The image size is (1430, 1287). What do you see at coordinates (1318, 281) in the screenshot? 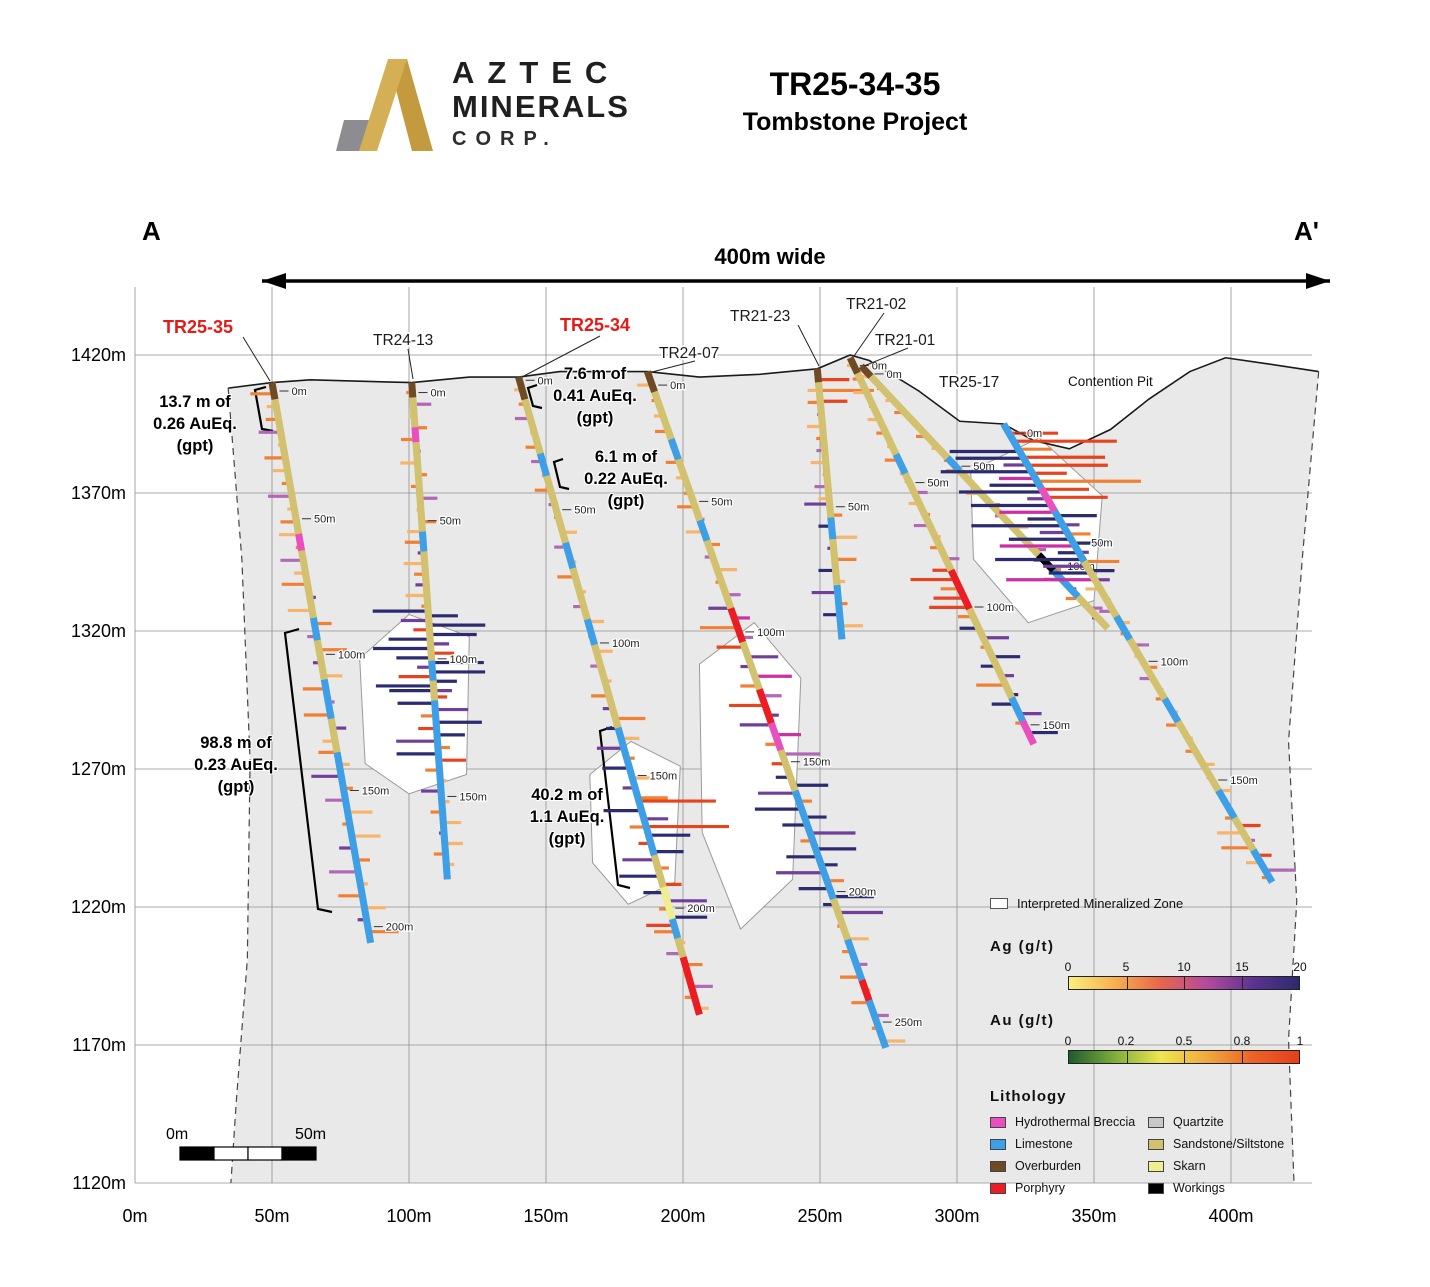
I see `width-arrow-head-right` at bounding box center [1318, 281].